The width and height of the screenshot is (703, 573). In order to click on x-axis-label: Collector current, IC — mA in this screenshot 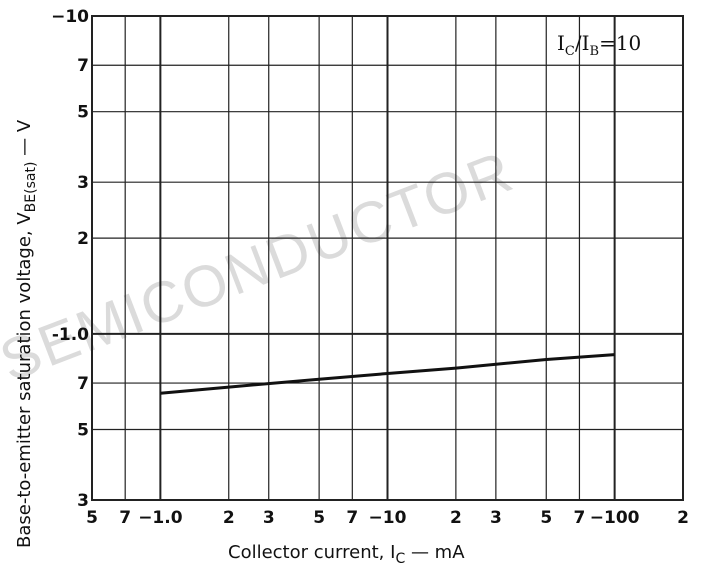, I will do `click(346, 554)`.